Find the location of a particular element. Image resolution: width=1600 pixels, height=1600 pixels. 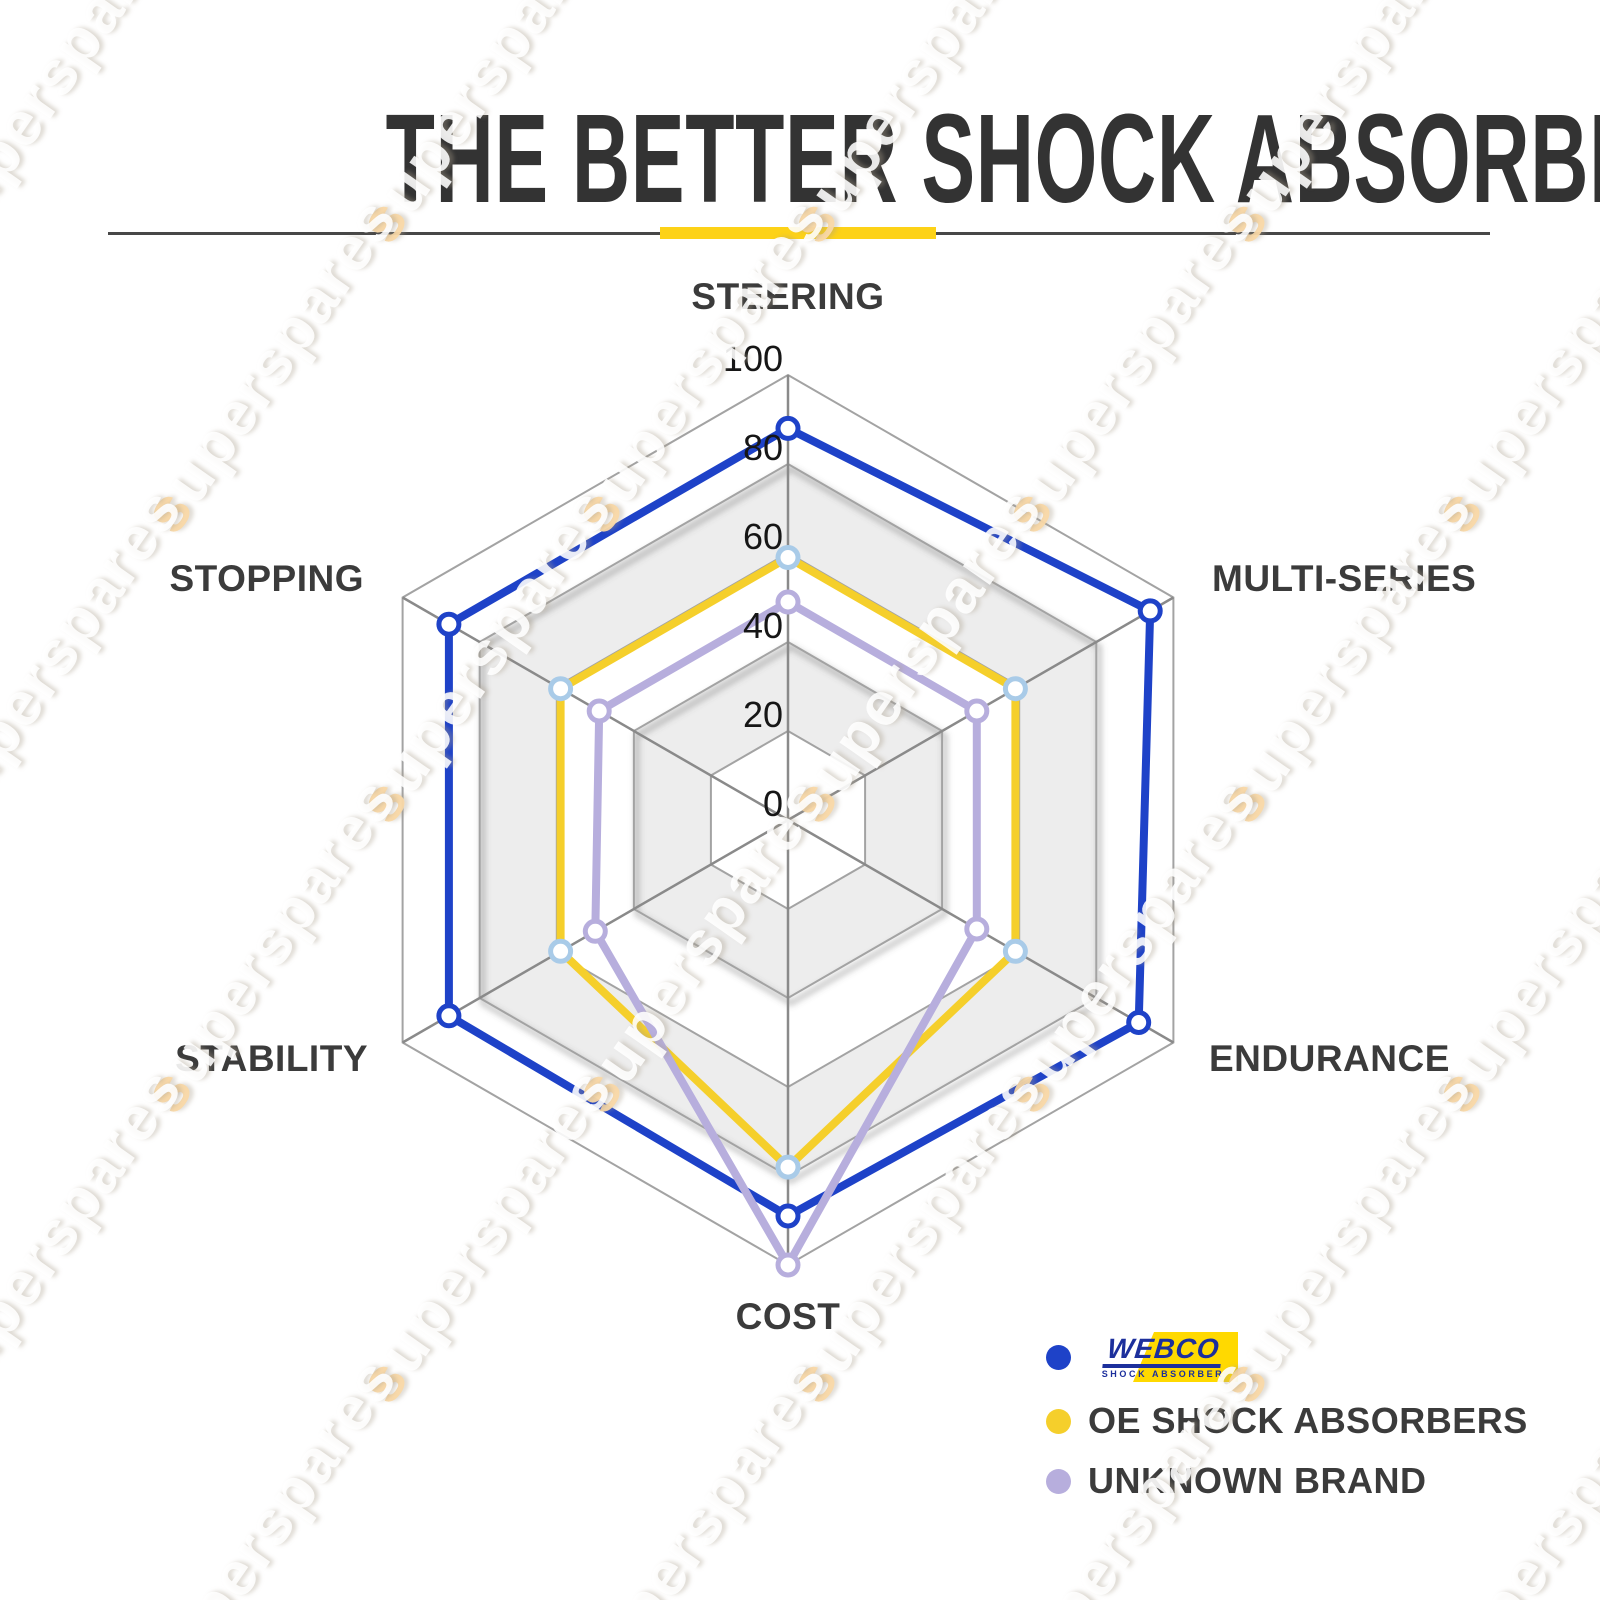

legend-item-unknown-brand: UNKNOWN BRAND is located at coordinates (1287, 1481).